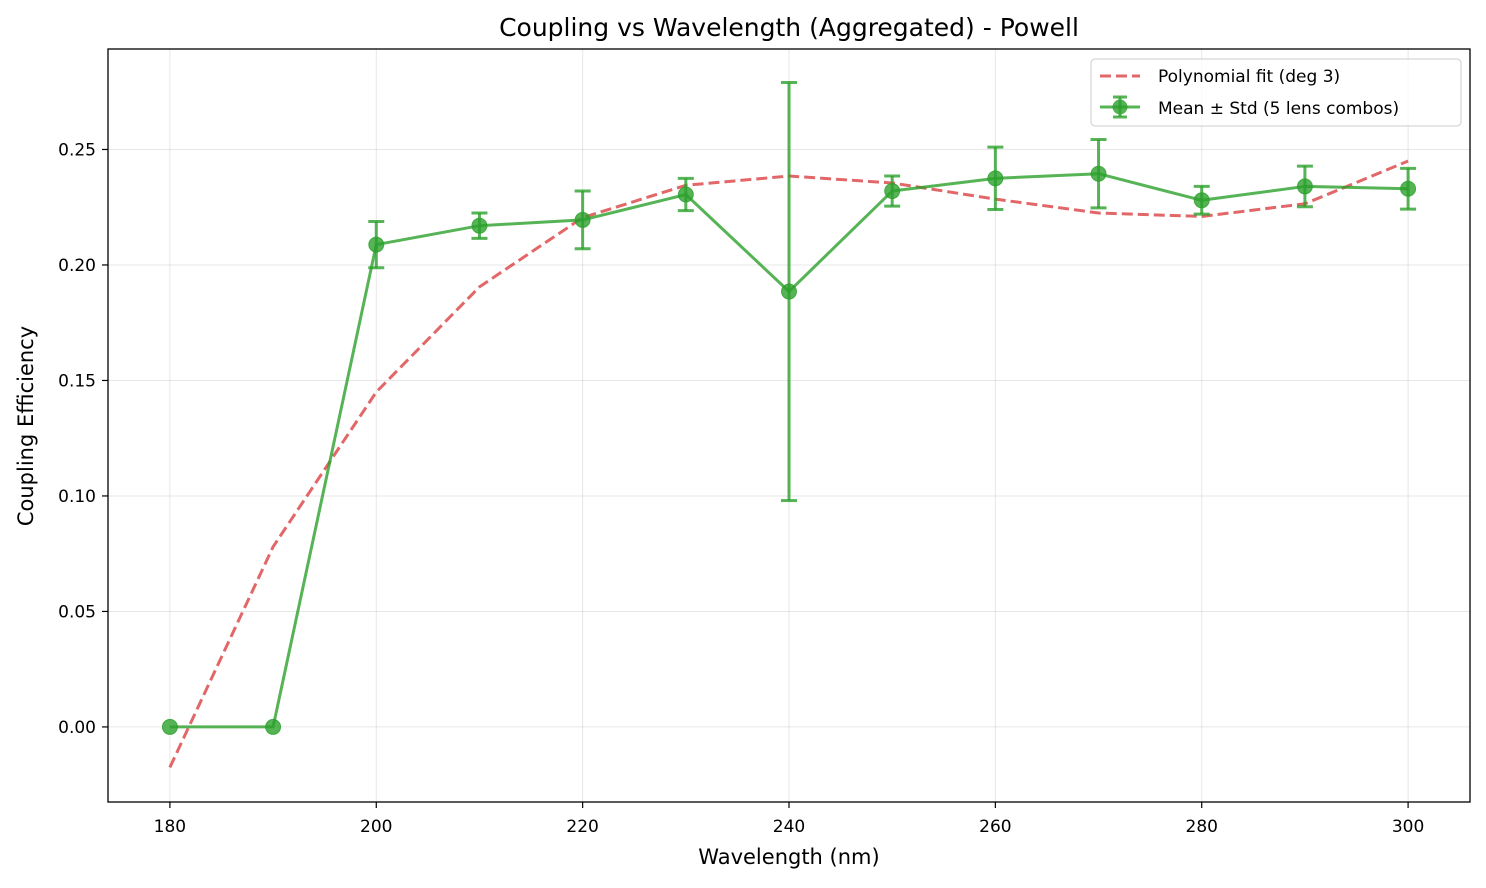  I want to click on y-tick-label: 0.05, so click(77, 612).